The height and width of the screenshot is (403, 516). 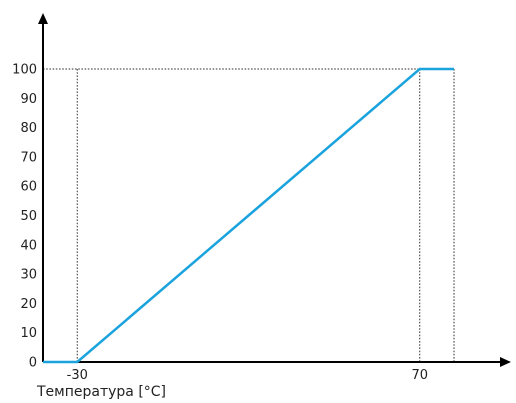 What do you see at coordinates (28, 128) in the screenshot?
I see `y-tick-label: 80` at bounding box center [28, 128].